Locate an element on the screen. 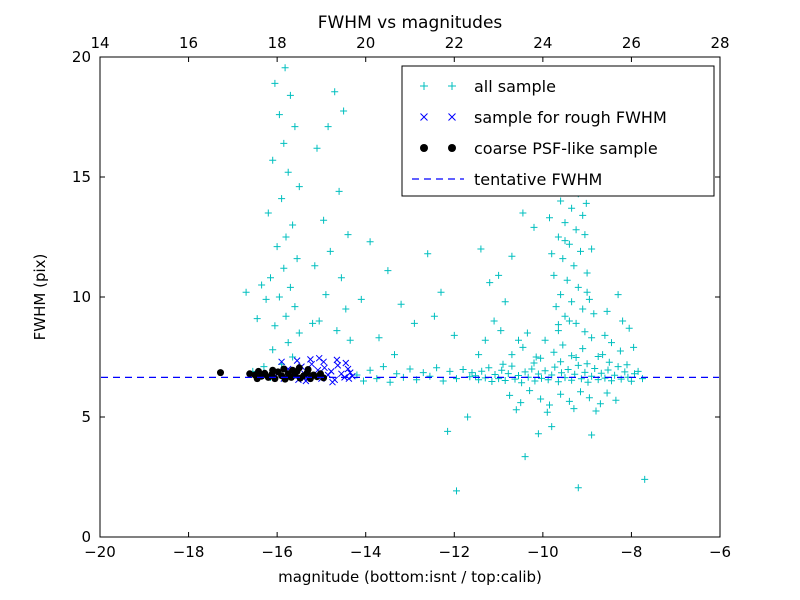 The image size is (800, 600). legend-entry: coarse PSF-like sample is located at coordinates (539, 148).